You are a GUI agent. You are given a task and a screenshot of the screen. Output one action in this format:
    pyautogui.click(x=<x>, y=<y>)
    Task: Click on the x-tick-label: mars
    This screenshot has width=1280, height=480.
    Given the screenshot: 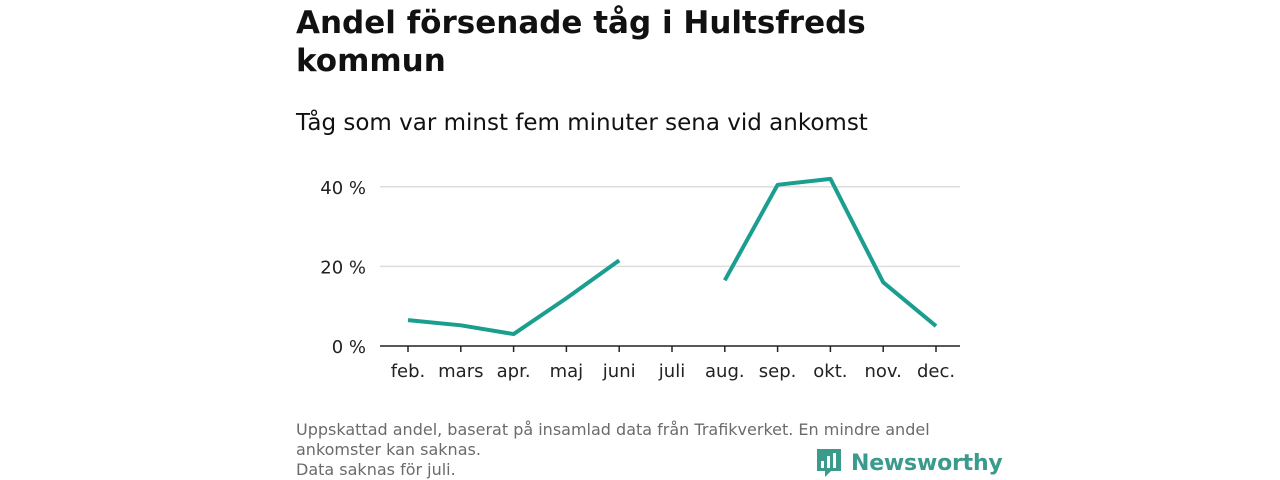 What is the action you would take?
    pyautogui.click(x=460, y=371)
    